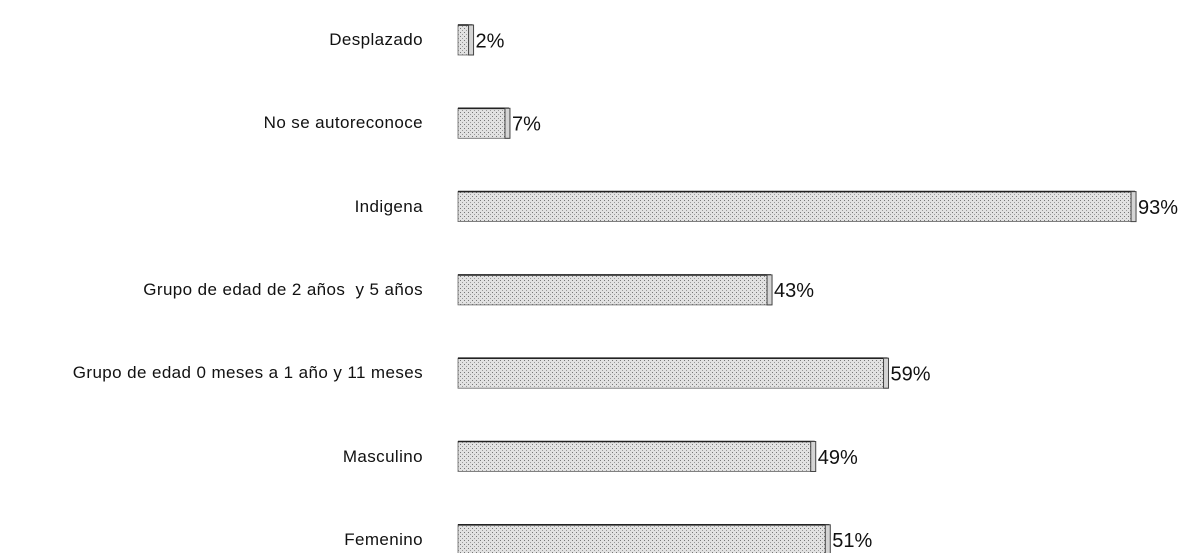  I want to click on category-text: Desplazado, so click(376, 39).